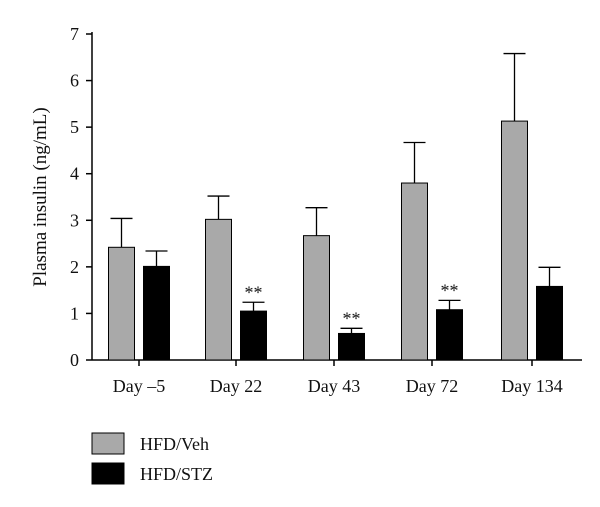 This screenshot has width=600, height=507. I want to click on y-tick-label: 7, so click(74, 34).